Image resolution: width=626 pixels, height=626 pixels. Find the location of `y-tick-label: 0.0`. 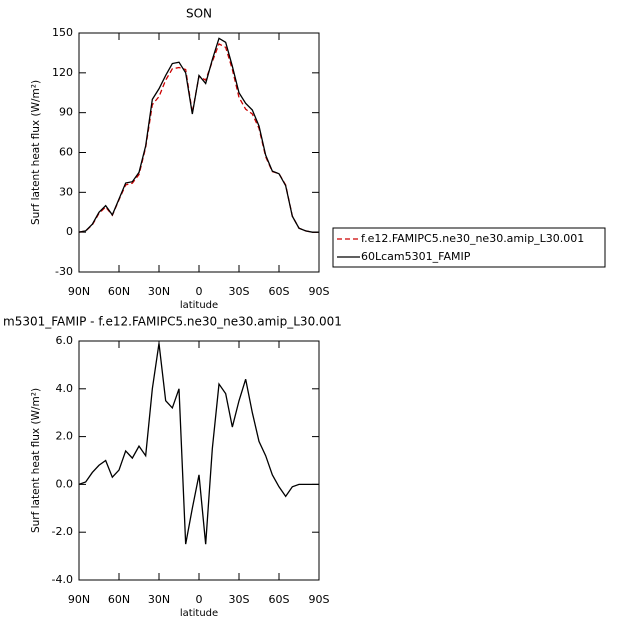

y-tick-label: 0.0 is located at coordinates (65, 483).